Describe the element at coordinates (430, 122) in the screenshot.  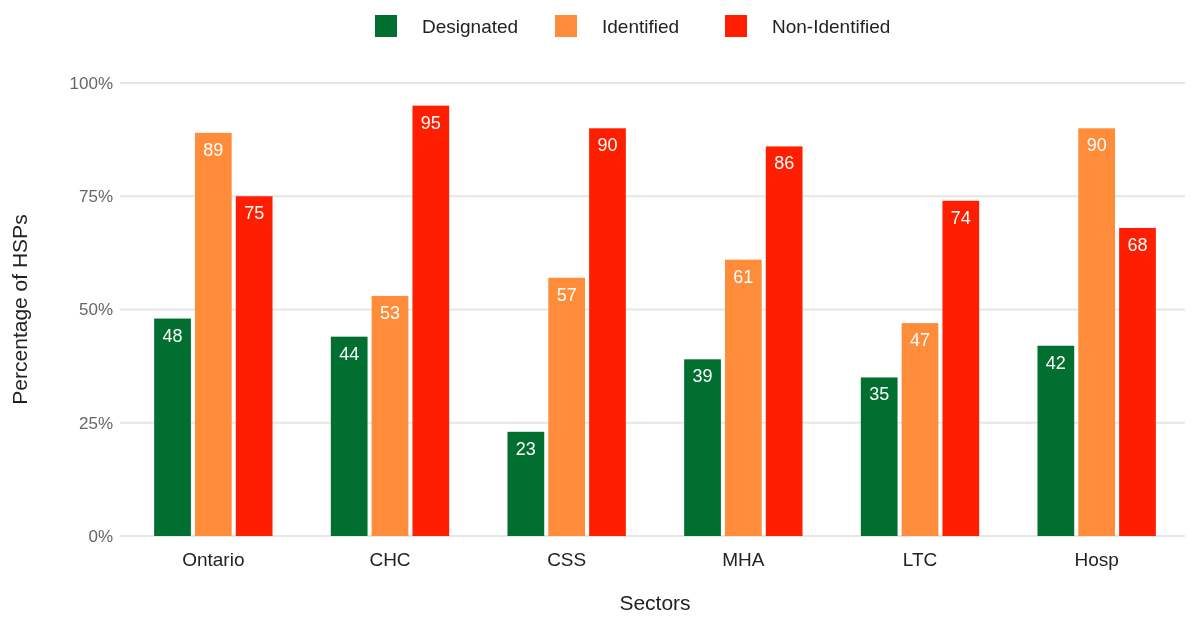
I see `data-label: 95` at that location.